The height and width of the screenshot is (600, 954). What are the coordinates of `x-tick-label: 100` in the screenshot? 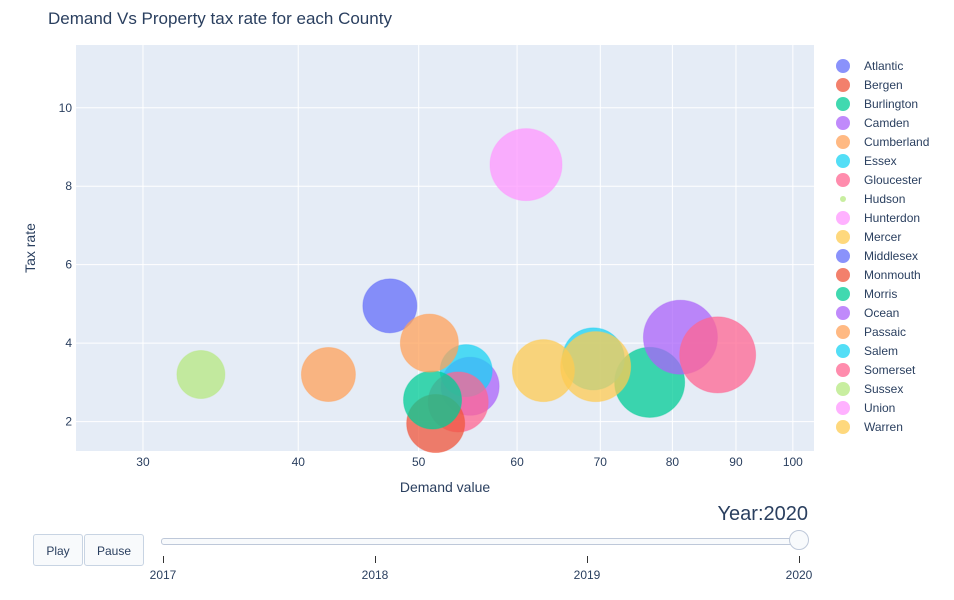 It's located at (793, 462).